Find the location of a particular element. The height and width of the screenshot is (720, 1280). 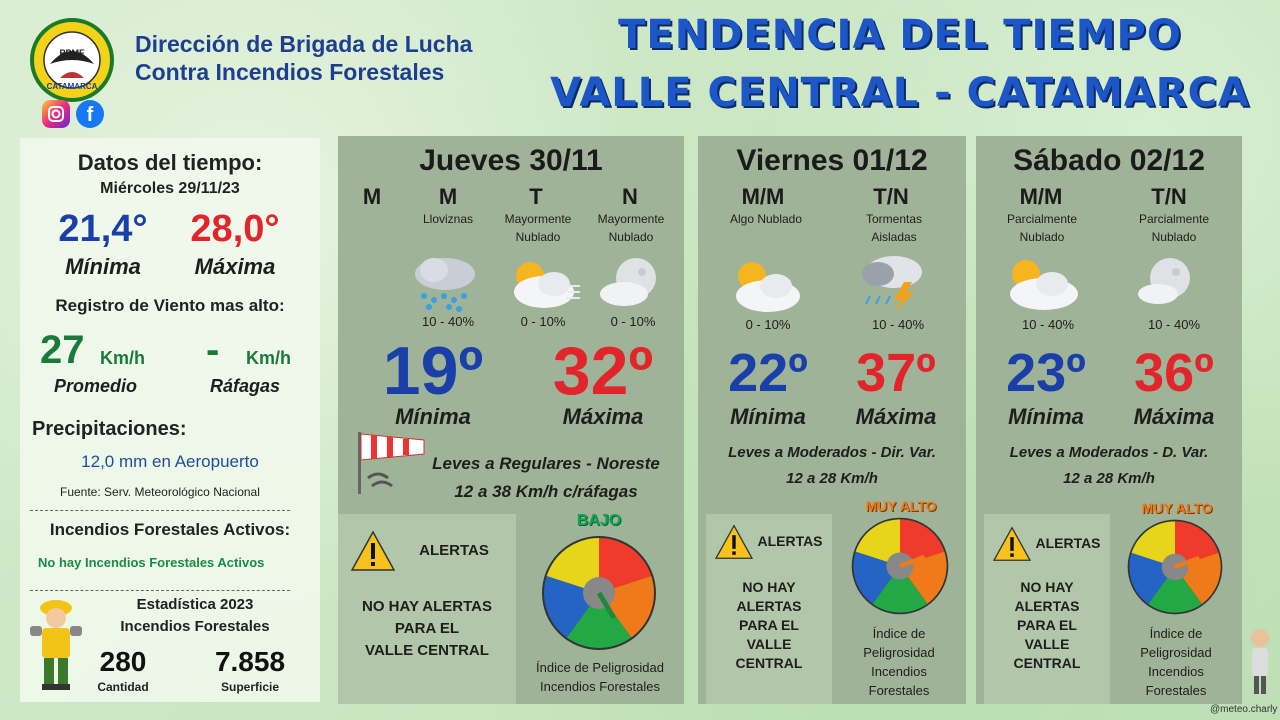

current-tmin-label: Mínima is located at coordinates (103, 266).